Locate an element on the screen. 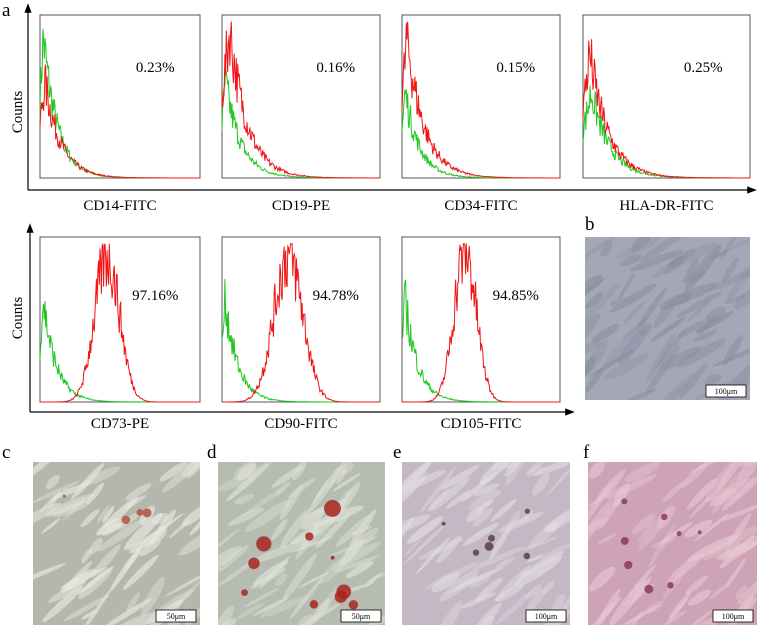 The width and height of the screenshot is (761, 633). histogram-curve is located at coordinates (481, 323).